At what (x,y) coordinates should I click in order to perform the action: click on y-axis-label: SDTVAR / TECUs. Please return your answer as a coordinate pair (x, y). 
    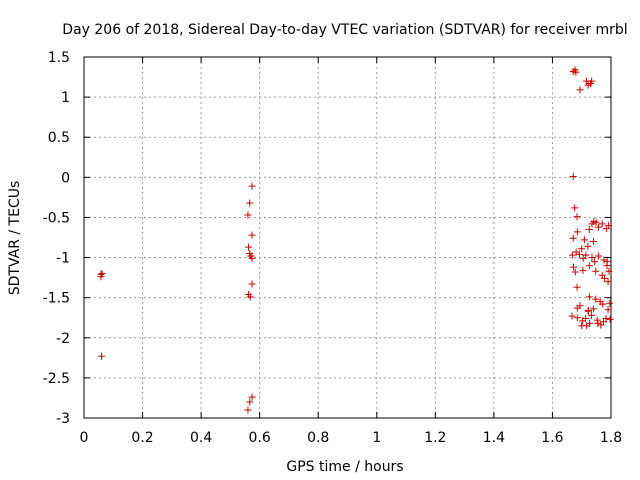
    Looking at the image, I should click on (15, 238).